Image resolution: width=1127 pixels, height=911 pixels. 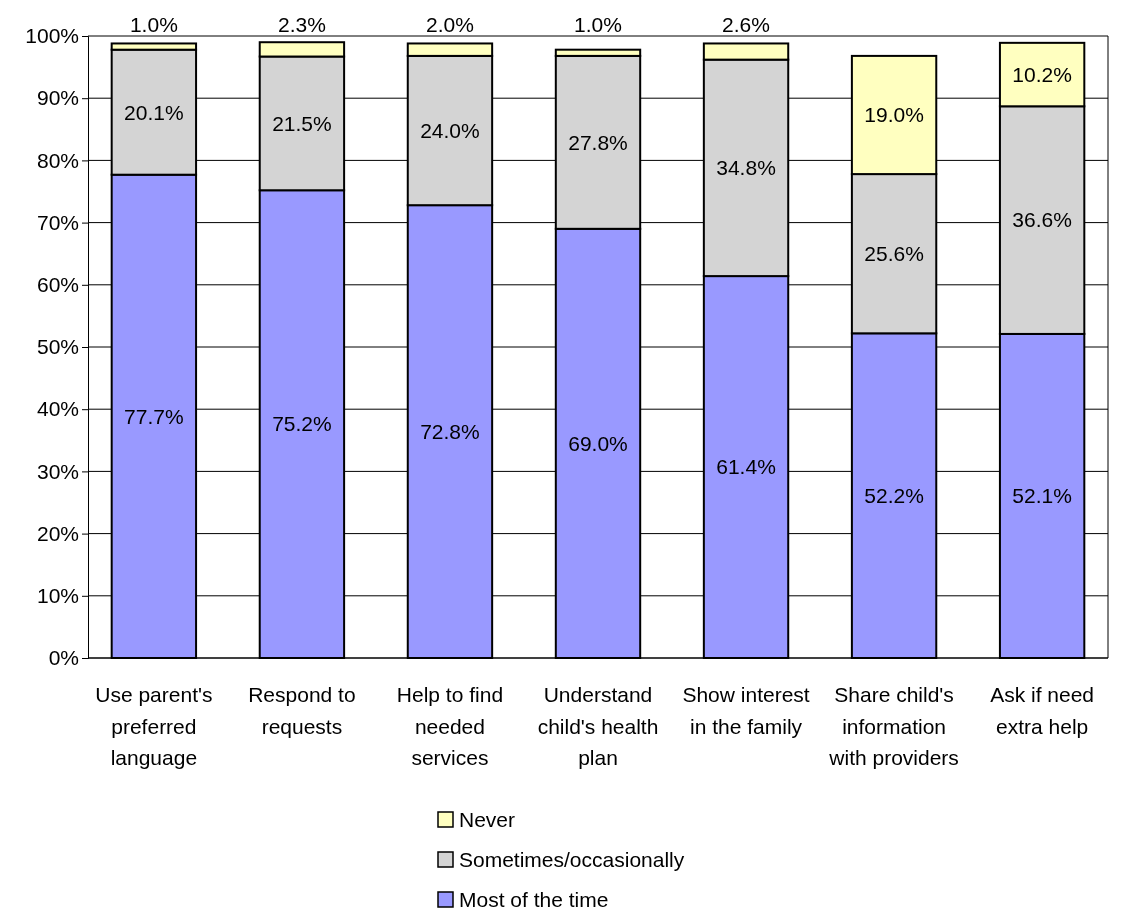 What do you see at coordinates (598, 726) in the screenshot?
I see `x-tick-label: Understand child's health plan` at bounding box center [598, 726].